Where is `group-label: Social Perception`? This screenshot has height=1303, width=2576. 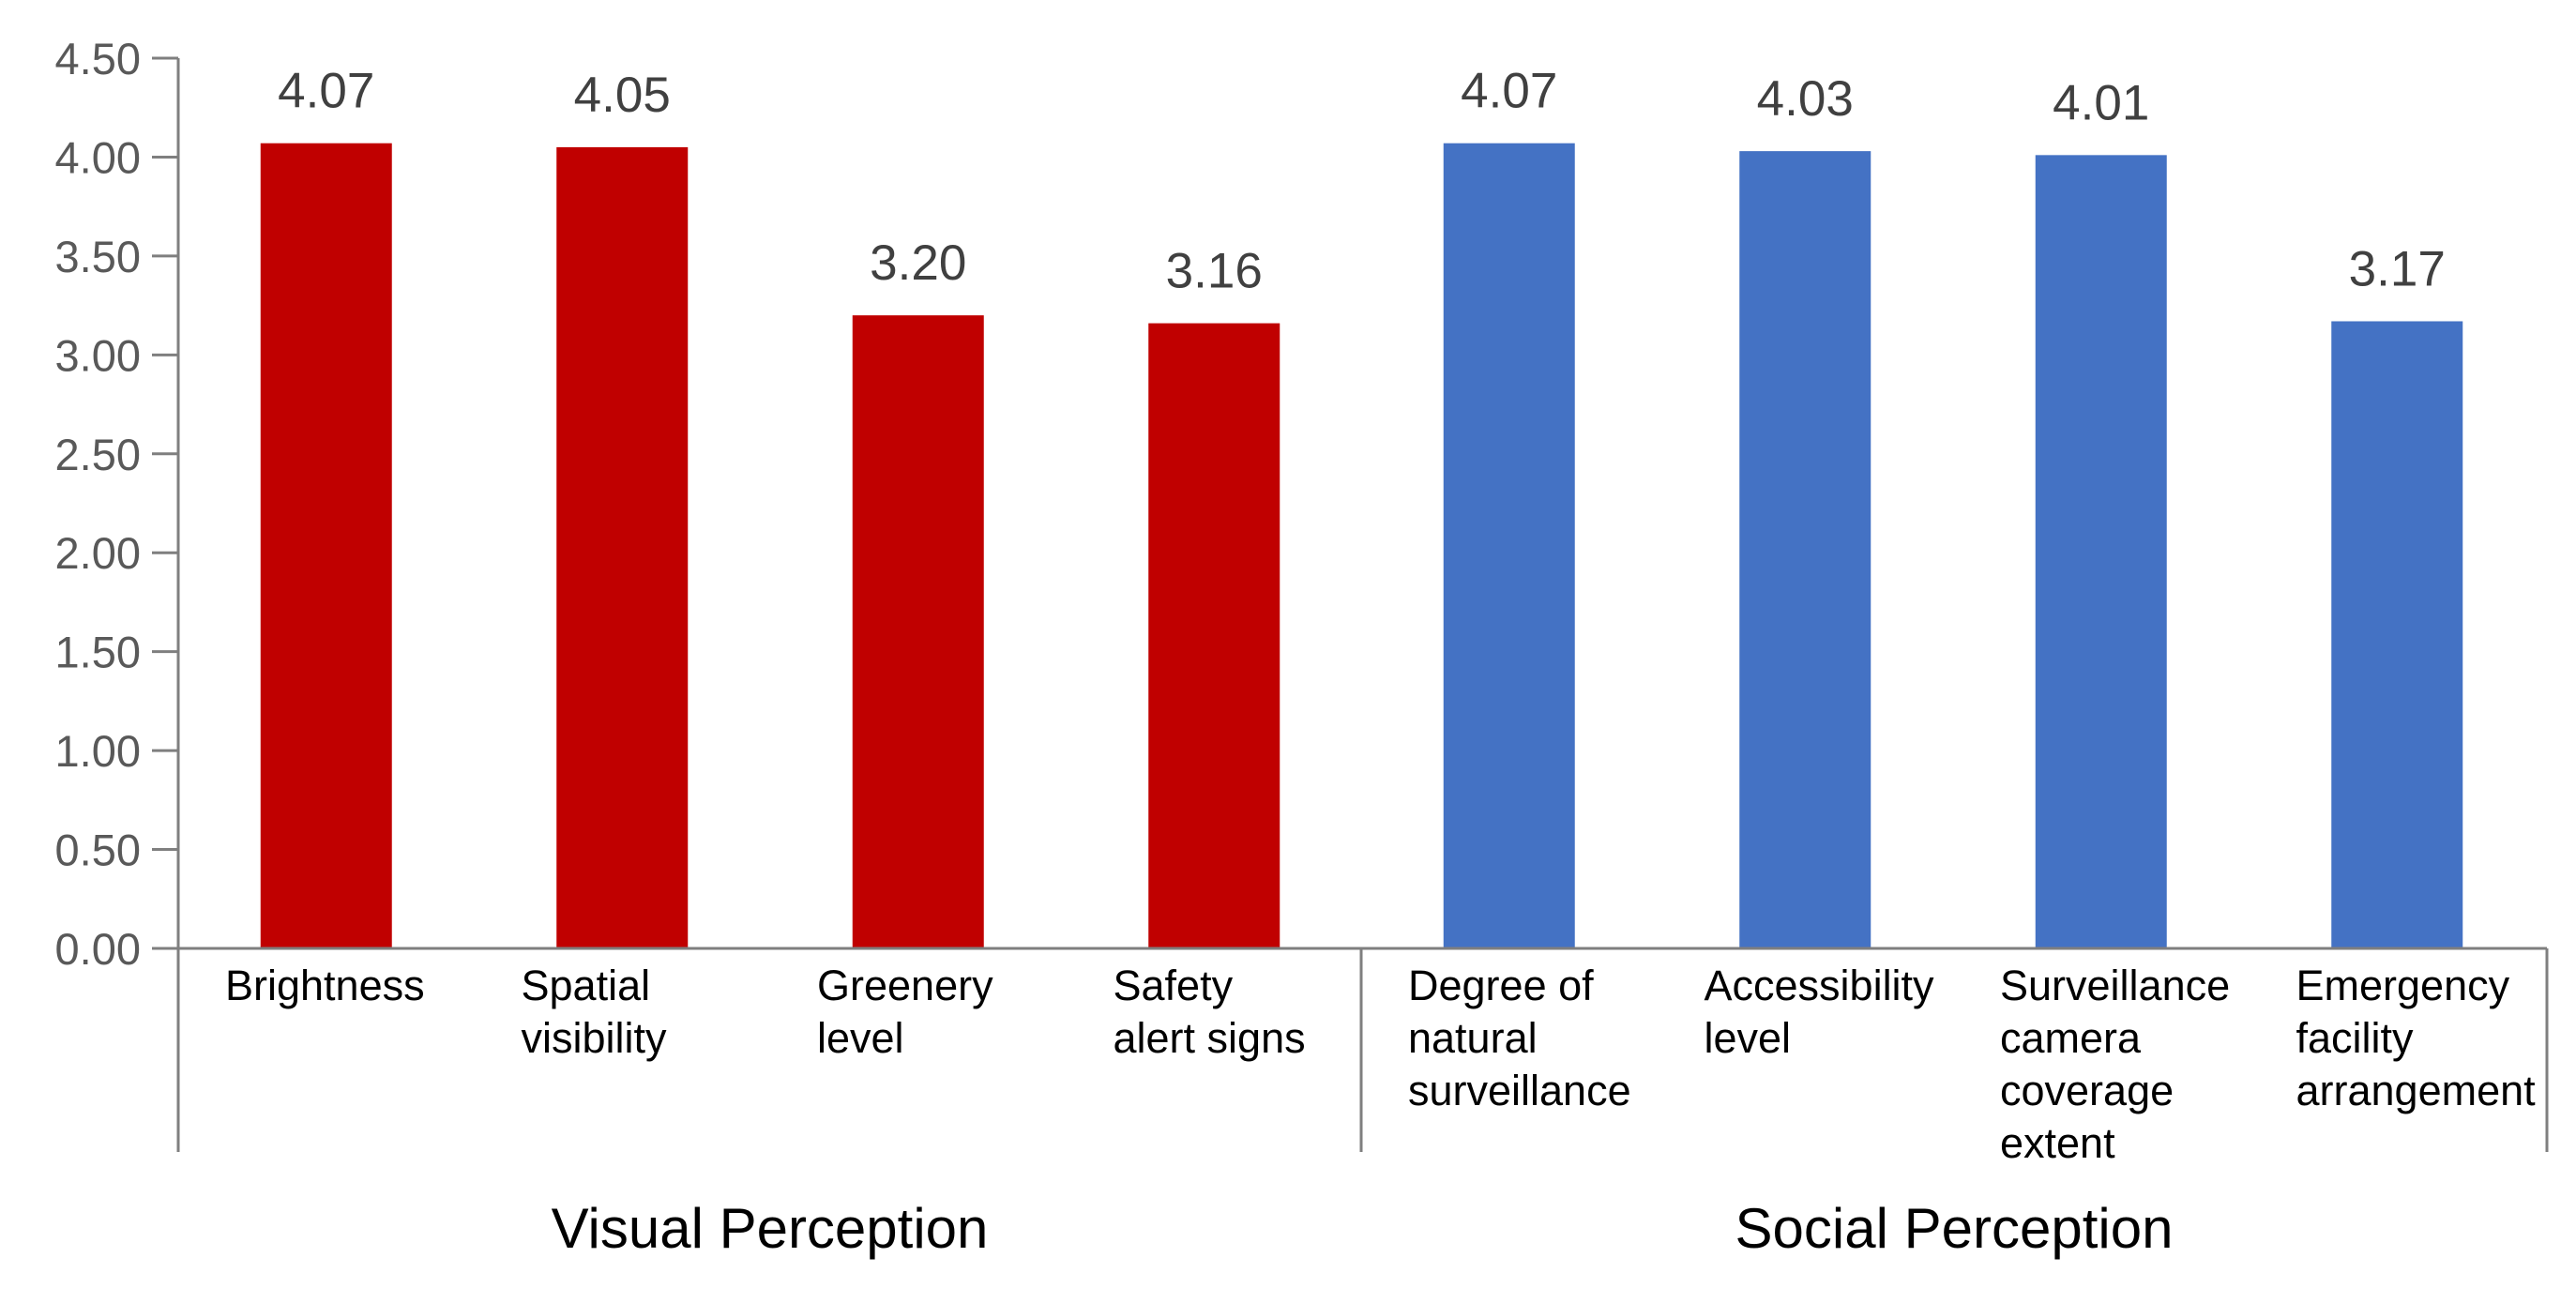 group-label: Social Perception is located at coordinates (1954, 1228).